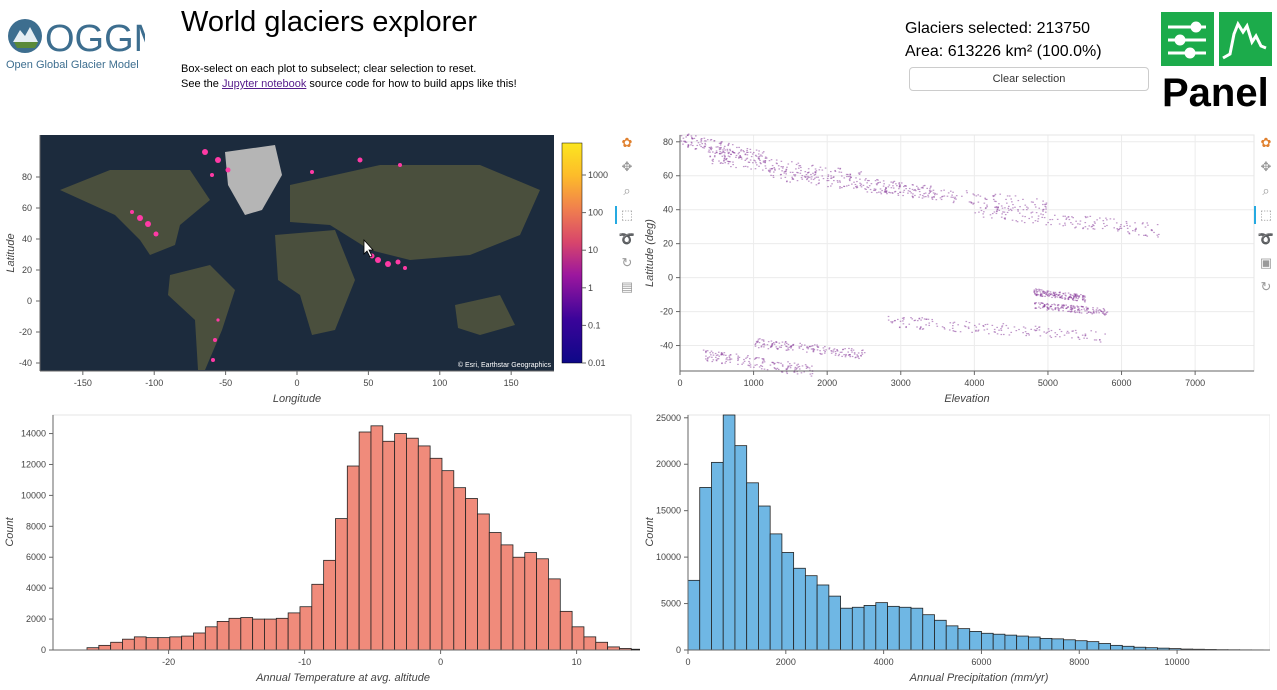 The width and height of the screenshot is (1277, 690). I want to click on scatter-y-axis-label: Latitude (deg), so click(650, 253).